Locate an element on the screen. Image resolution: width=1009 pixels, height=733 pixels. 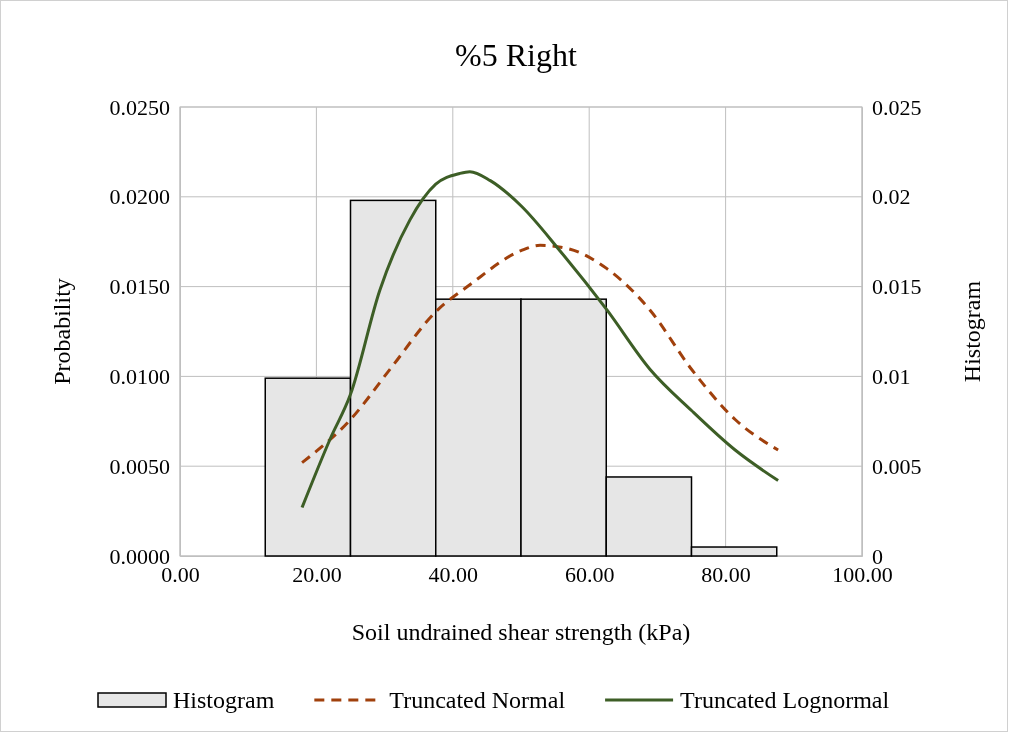
y2-tick-label: 0.01 is located at coordinates (891, 376).